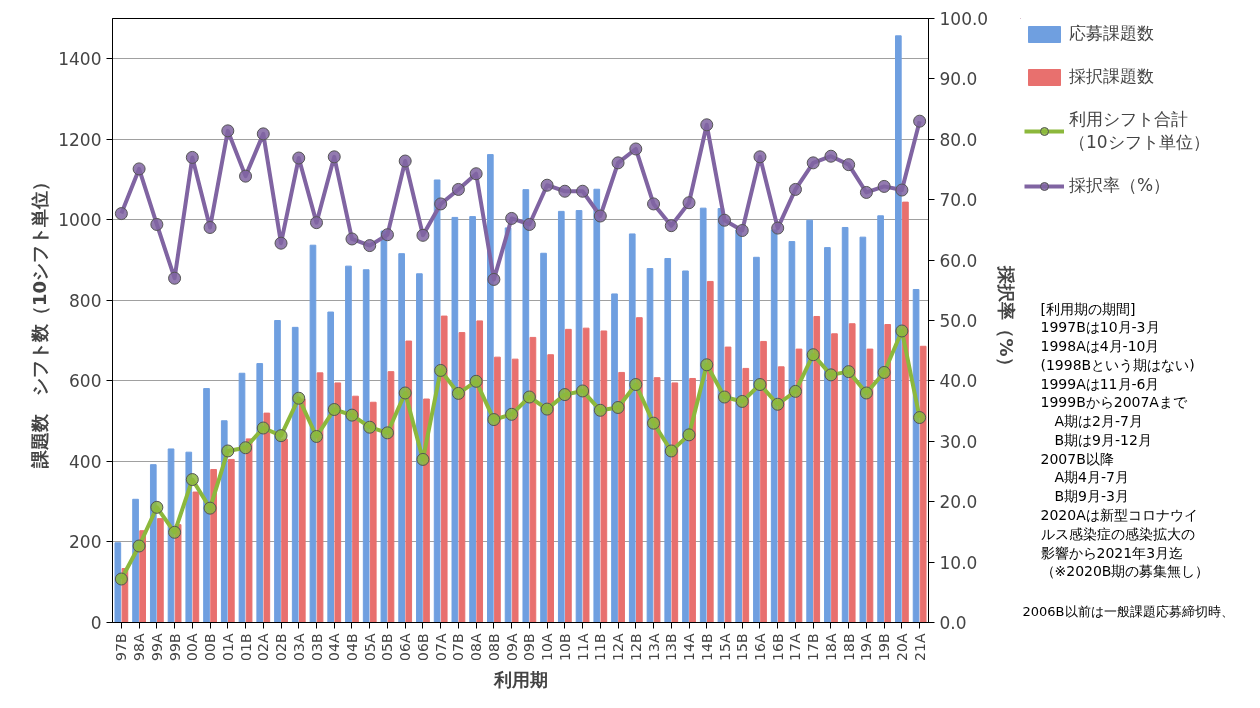 This screenshot has width=1260, height=708. I want to click on x-tick-label: 18B, so click(848, 647).